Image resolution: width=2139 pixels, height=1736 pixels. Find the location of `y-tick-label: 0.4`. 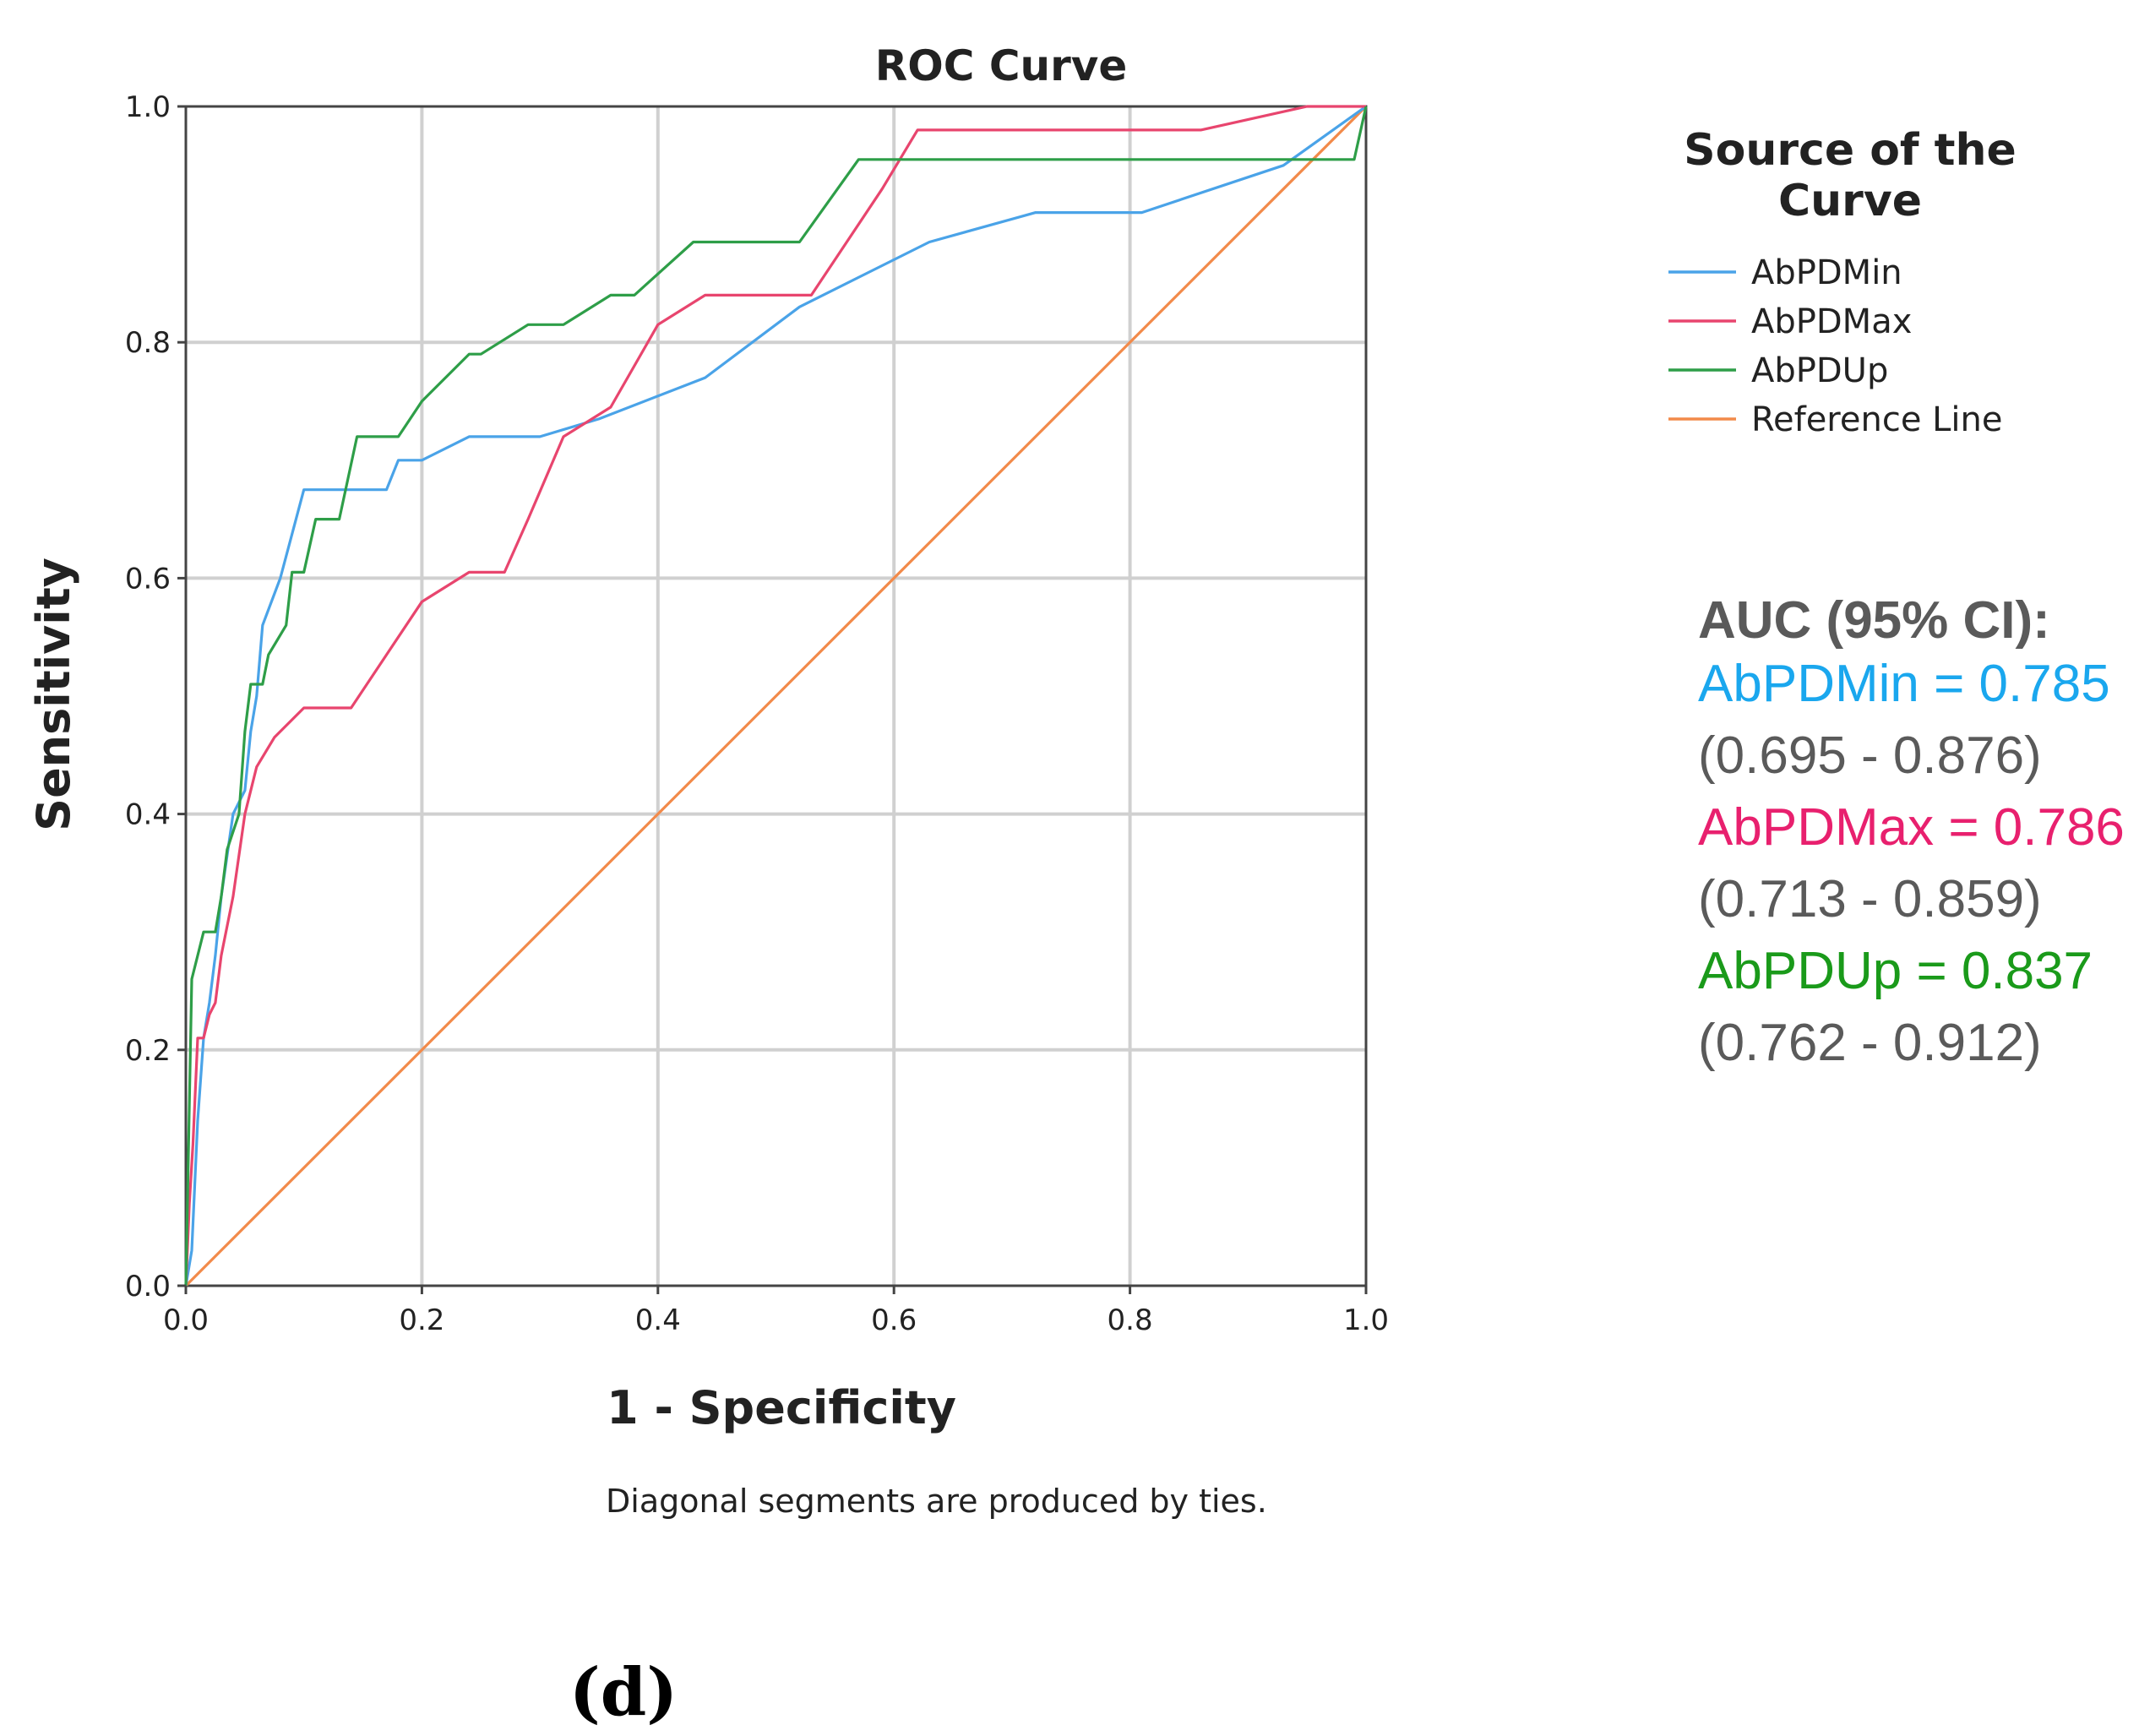

y-tick-label: 0.4 is located at coordinates (148, 815).